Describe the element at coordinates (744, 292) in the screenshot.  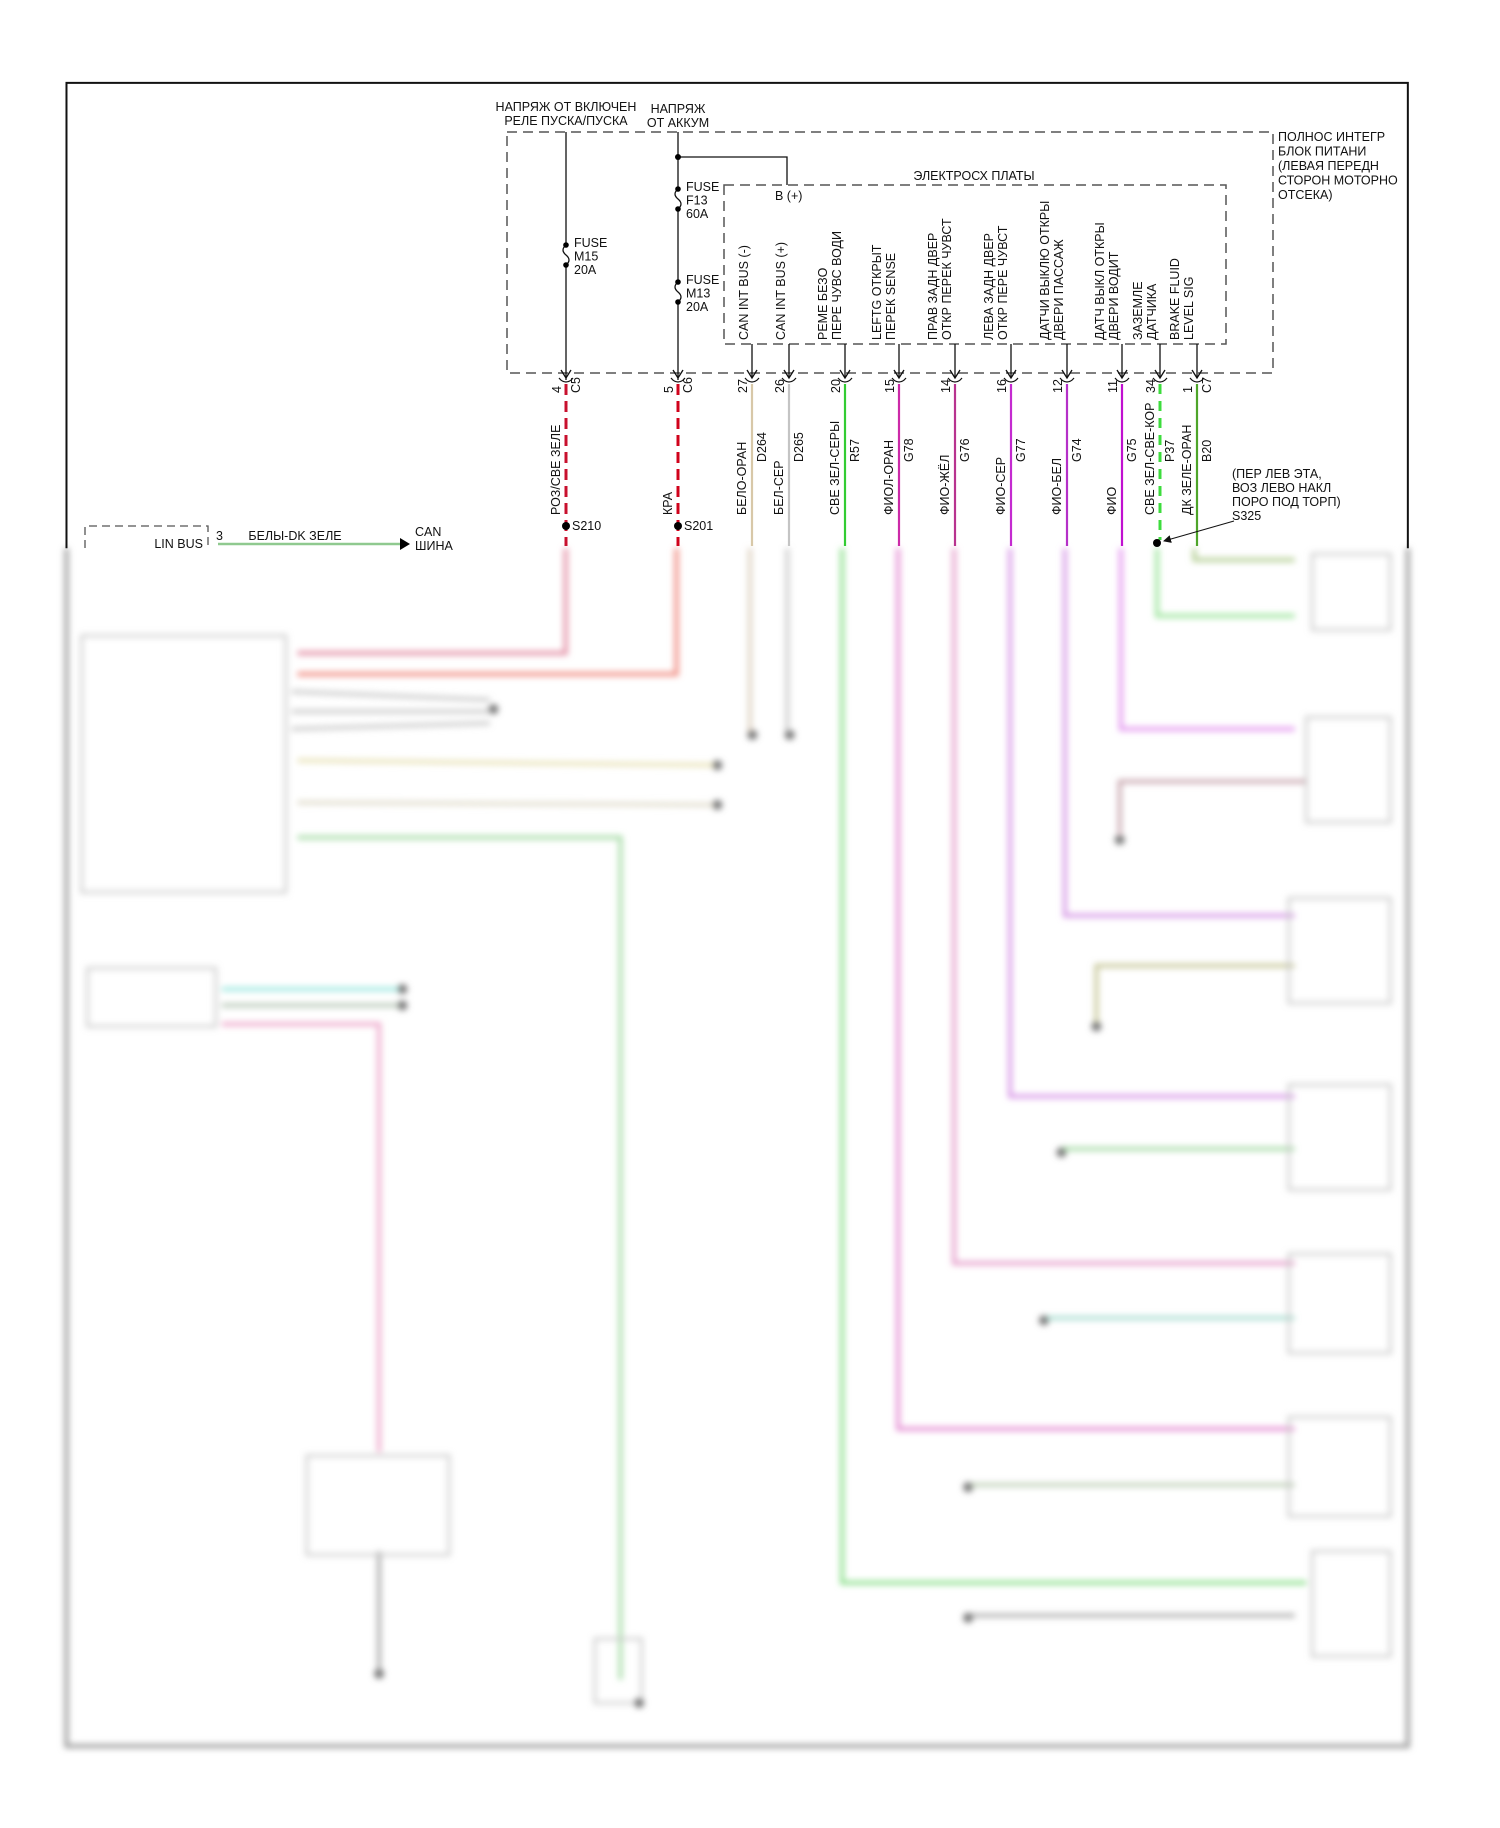
I see `pin-function-label: CAN INT BUS (-)` at that location.